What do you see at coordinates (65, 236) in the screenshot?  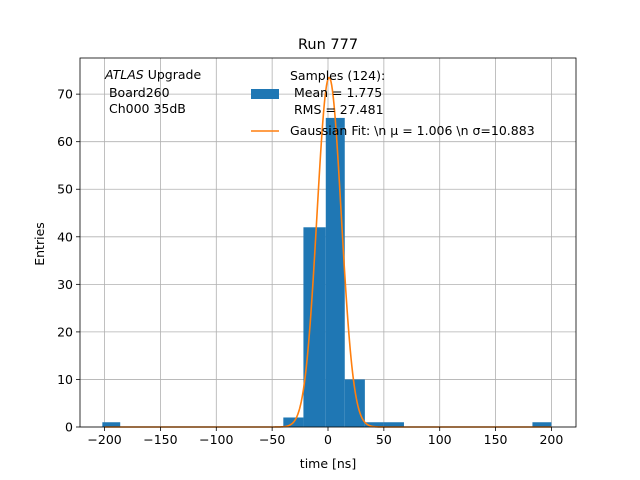 I see `y-tick-label: 40` at bounding box center [65, 236].